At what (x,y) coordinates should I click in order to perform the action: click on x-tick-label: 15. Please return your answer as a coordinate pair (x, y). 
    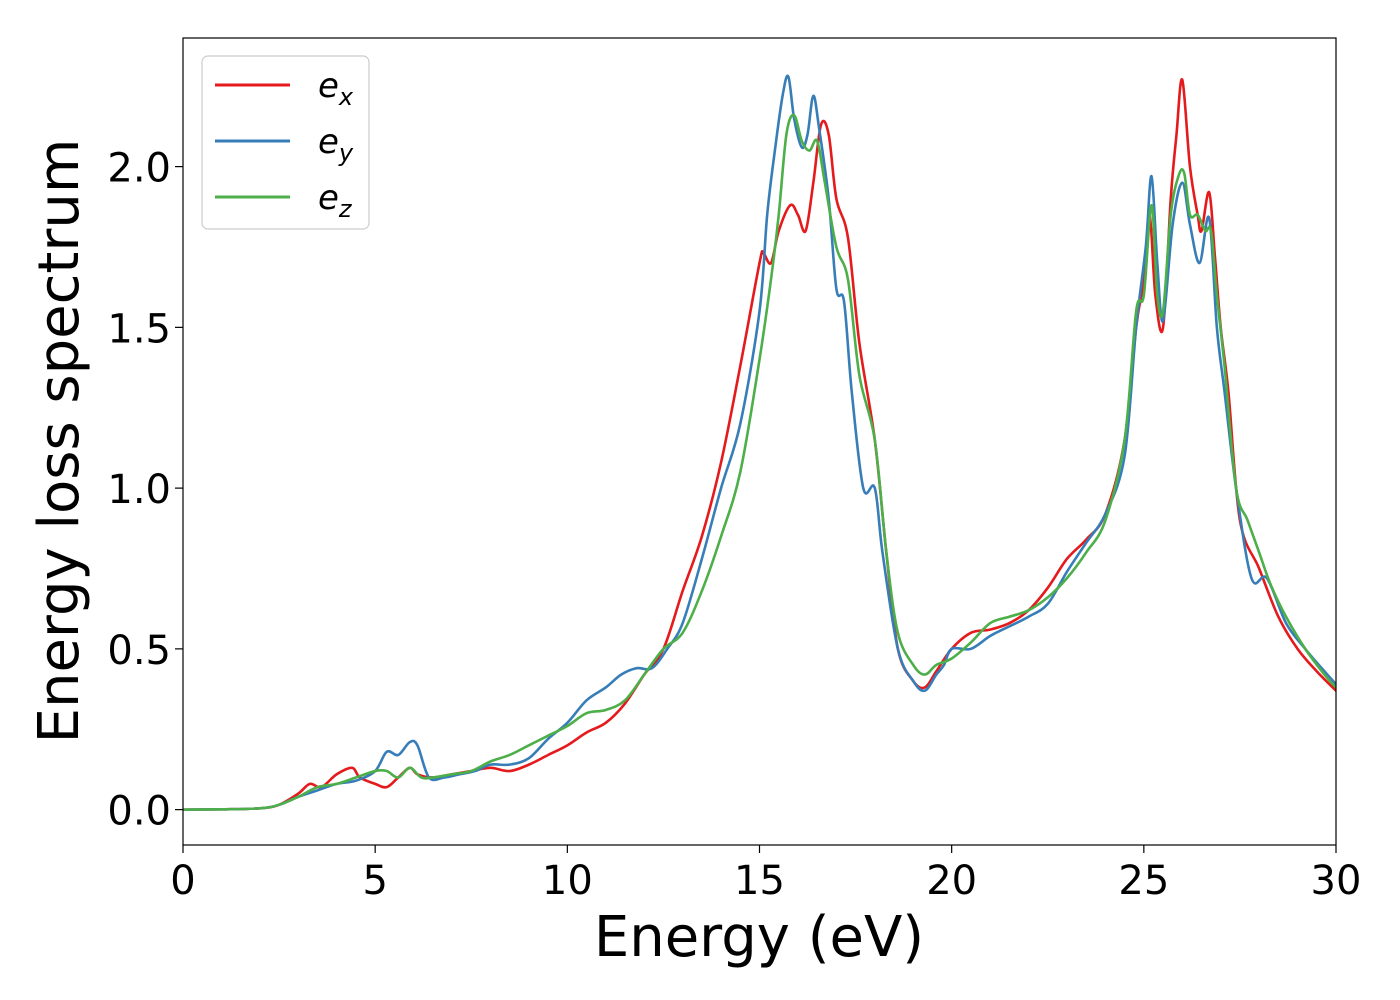
    Looking at the image, I should click on (759, 881).